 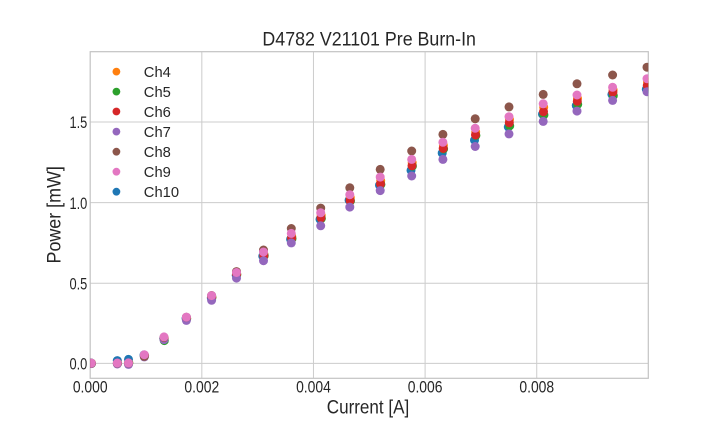 I want to click on svg-text: Power [mW], so click(x=54, y=214).